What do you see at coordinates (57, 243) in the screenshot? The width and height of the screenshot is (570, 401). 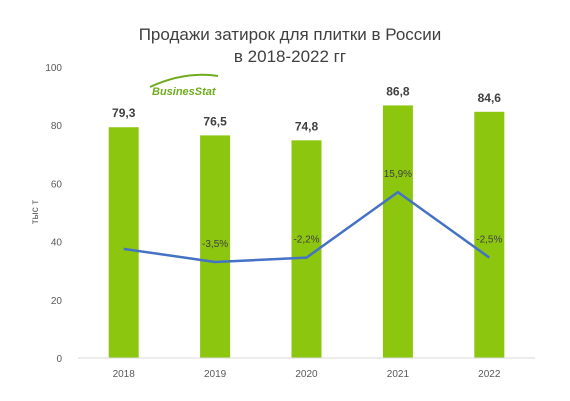 I see `y-tick-label: 40` at bounding box center [57, 243].